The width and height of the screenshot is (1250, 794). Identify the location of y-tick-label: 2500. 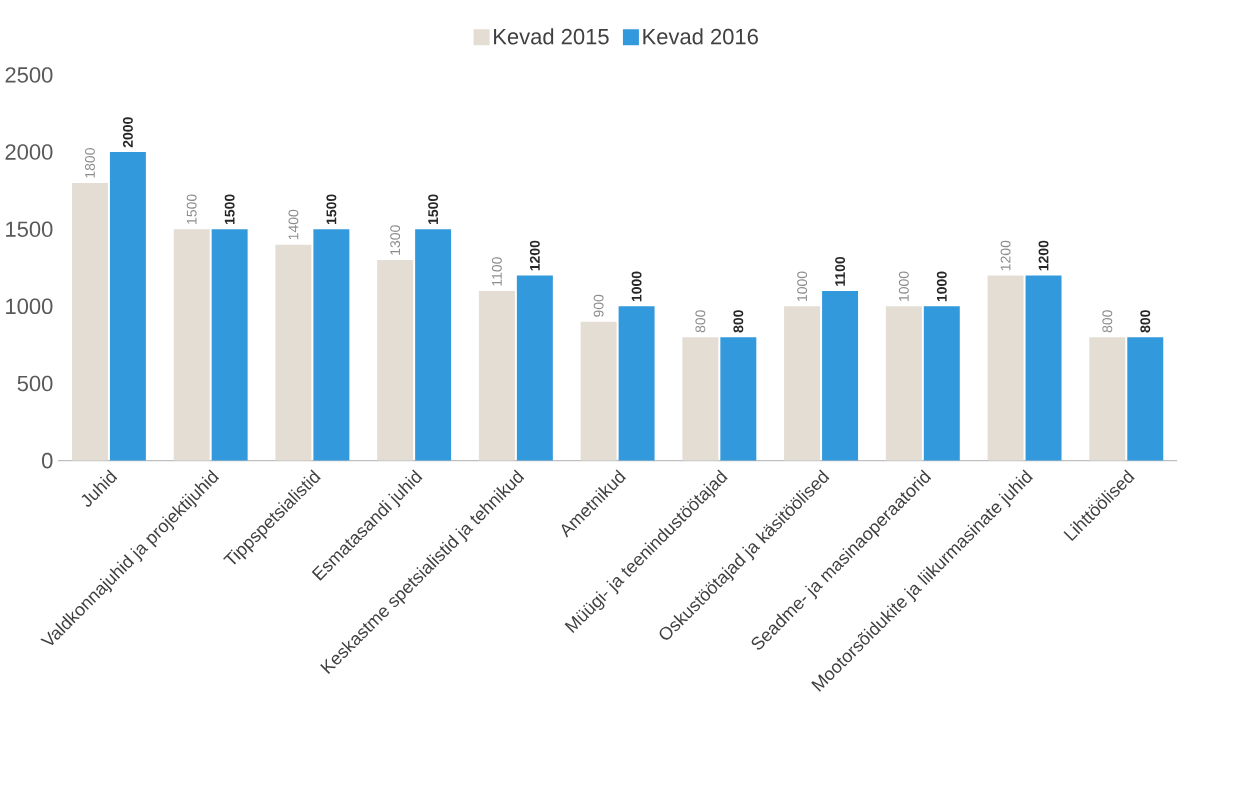
(29, 74).